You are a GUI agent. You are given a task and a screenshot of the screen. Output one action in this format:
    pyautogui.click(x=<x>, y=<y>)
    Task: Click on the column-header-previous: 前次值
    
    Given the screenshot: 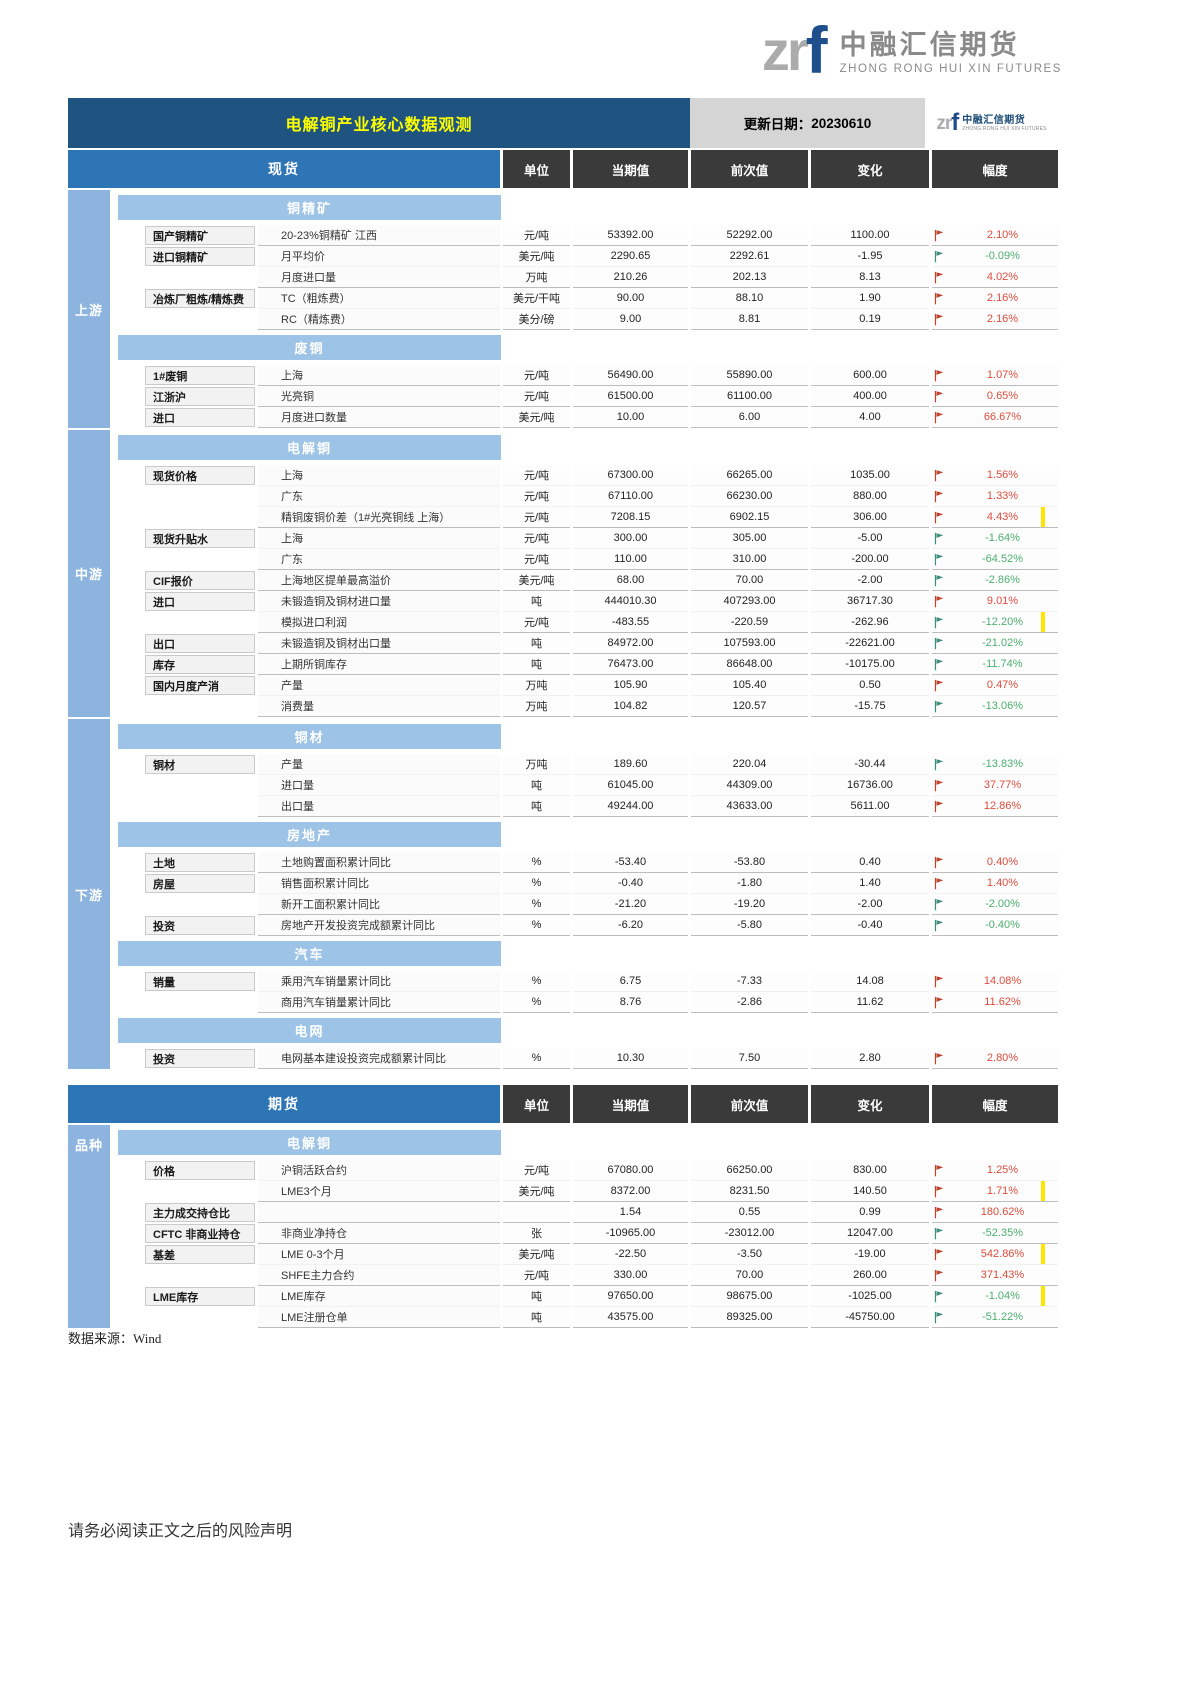 What is the action you would take?
    pyautogui.click(x=749, y=1104)
    